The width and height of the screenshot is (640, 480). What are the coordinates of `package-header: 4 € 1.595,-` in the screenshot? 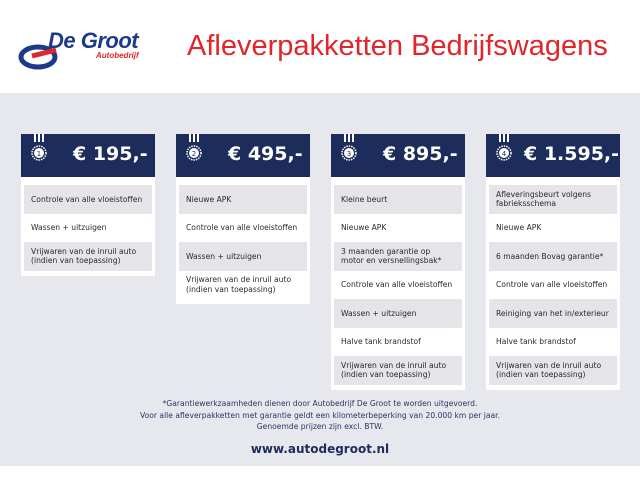 It's located at (553, 155).